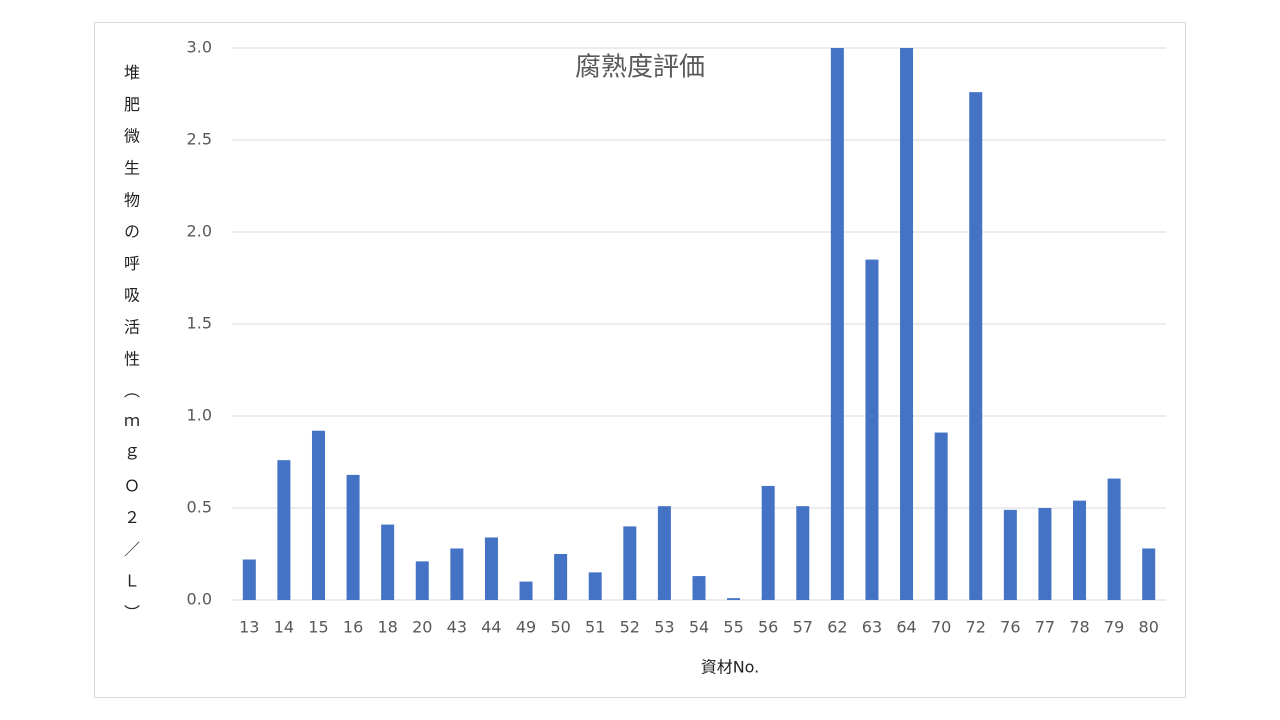 Image resolution: width=1280 pixels, height=720 pixels. I want to click on x-tick-label: 53, so click(664, 627).